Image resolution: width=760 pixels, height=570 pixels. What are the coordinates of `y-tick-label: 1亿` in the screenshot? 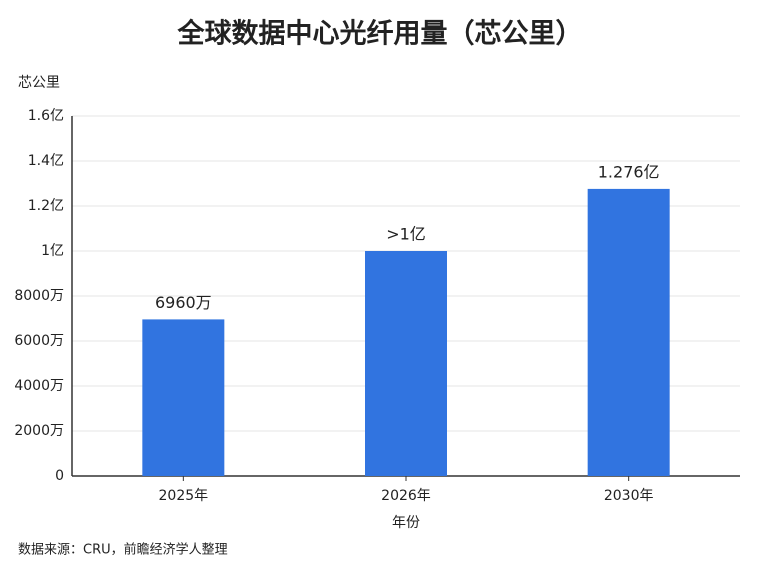 It's located at (52, 251).